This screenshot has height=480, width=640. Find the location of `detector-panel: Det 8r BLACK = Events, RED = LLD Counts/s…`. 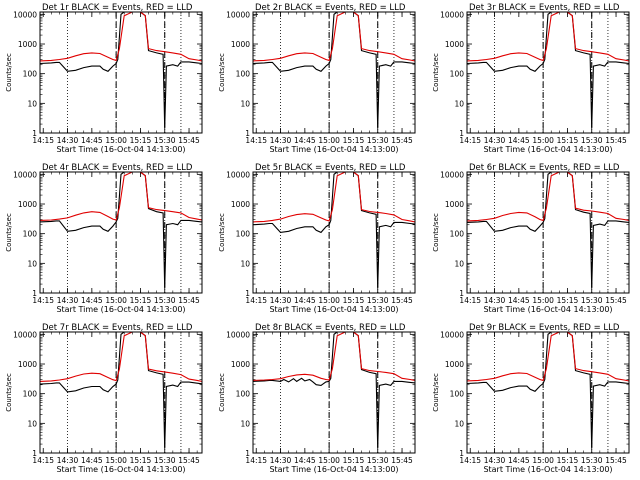

detector-panel: Det 8r BLACK = Events, RED = LLD Counts/s… is located at coordinates (317, 398).